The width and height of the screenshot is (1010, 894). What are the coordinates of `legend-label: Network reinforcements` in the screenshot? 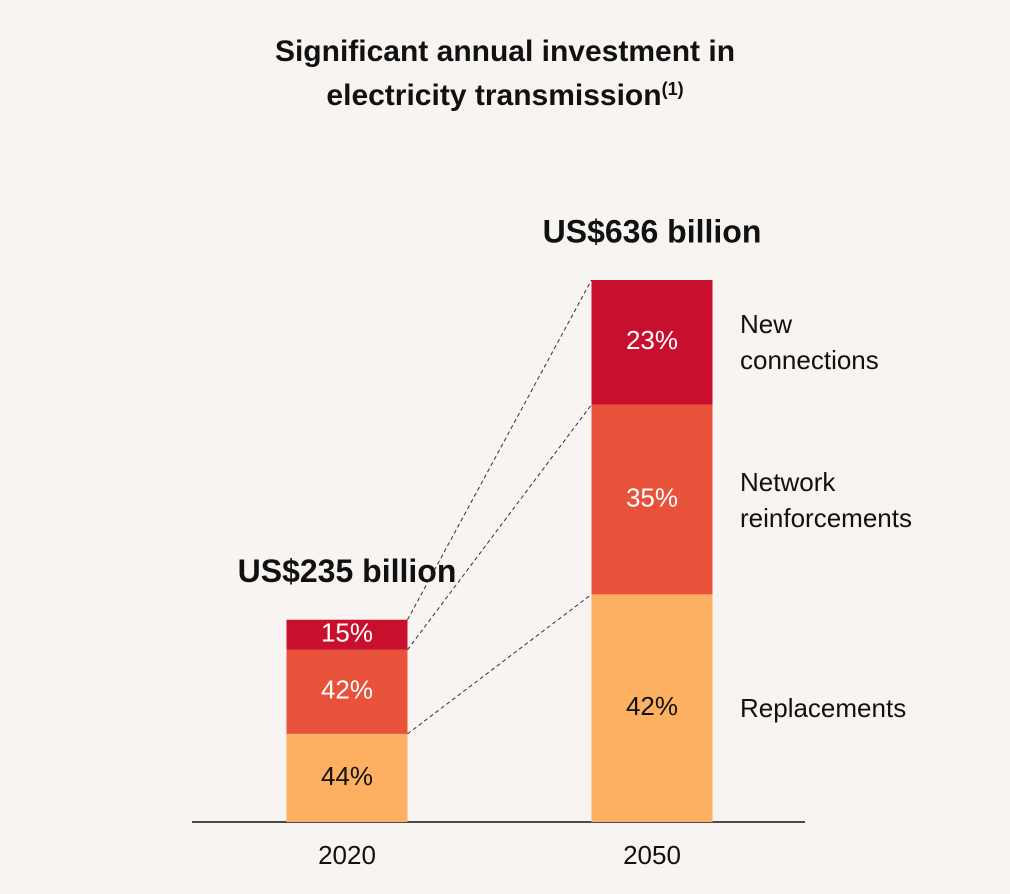 It's located at (826, 499).